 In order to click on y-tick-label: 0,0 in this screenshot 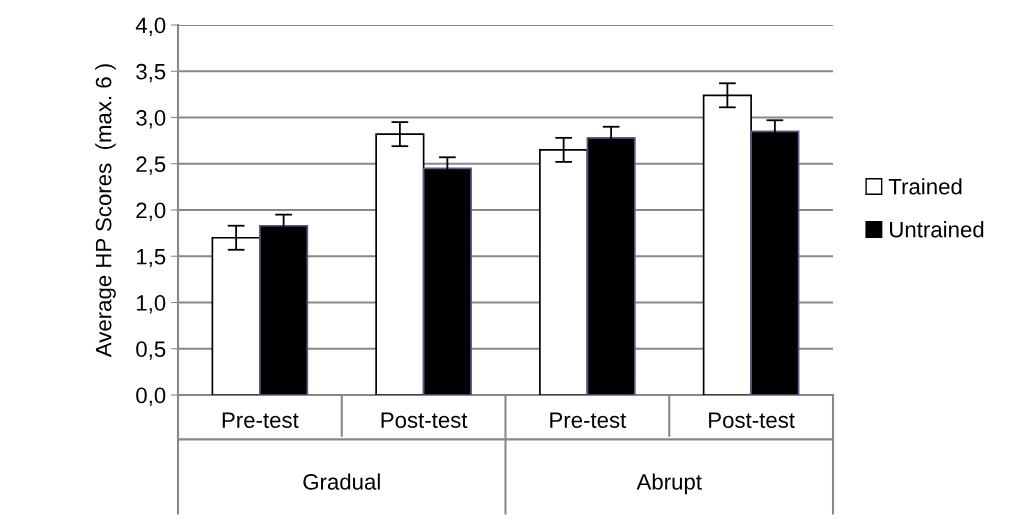, I will do `click(151, 396)`.